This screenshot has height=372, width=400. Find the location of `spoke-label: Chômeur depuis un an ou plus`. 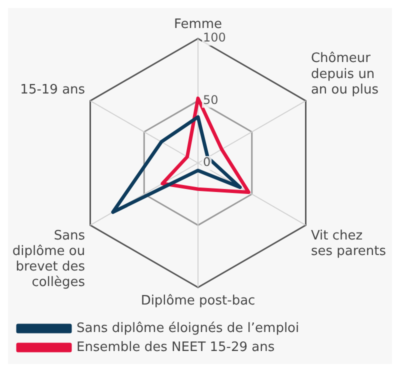

spoke-label: Chômeur depuis un an ou plus is located at coordinates (344, 74).